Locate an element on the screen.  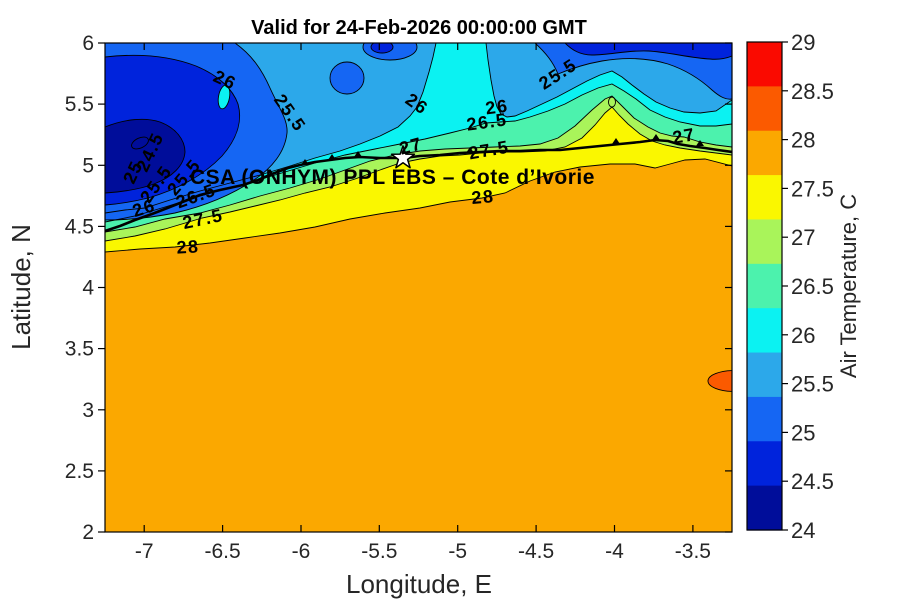
contour-25p5-cluster-line is located at coordinates (196, 132).